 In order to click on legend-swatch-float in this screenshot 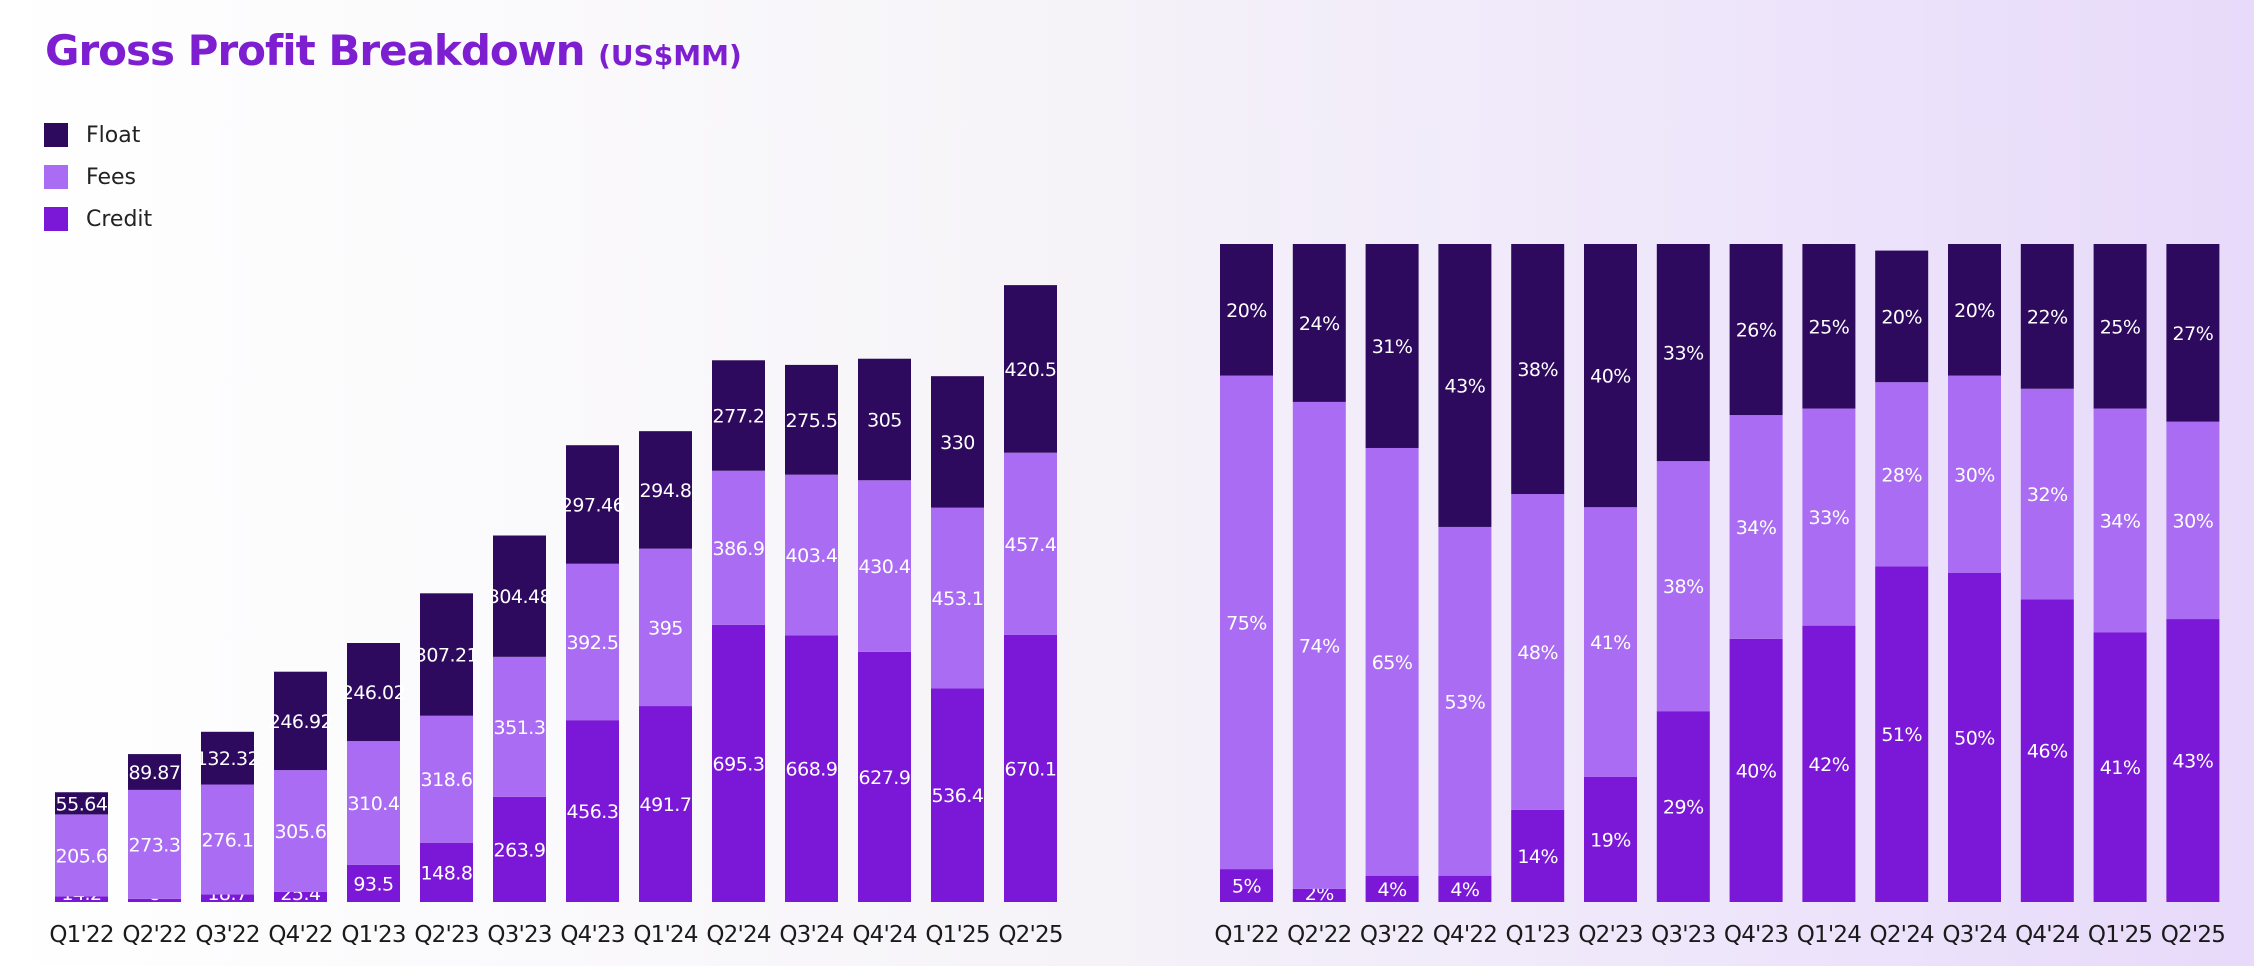, I will do `click(56, 135)`.